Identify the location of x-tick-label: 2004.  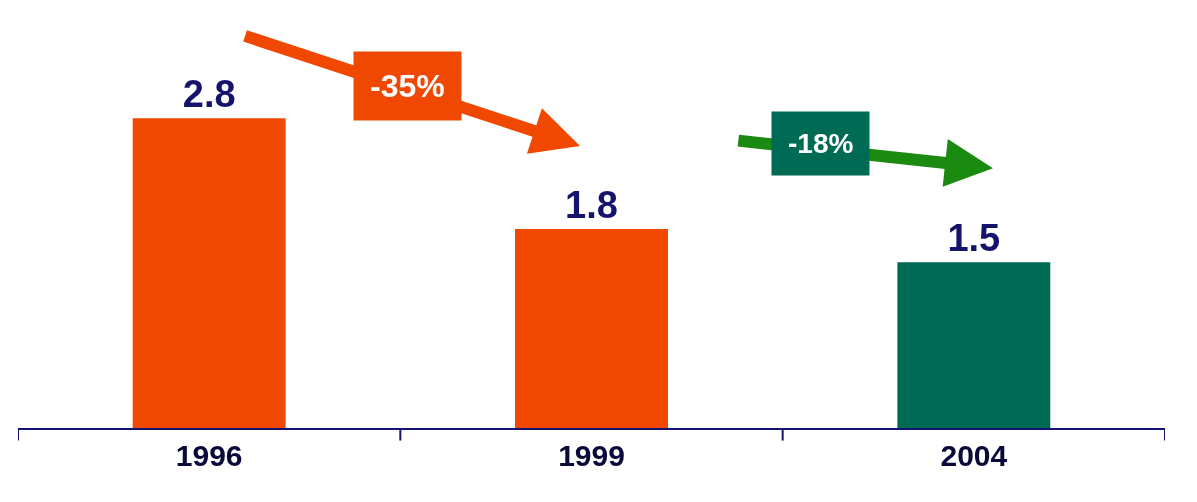
(974, 455).